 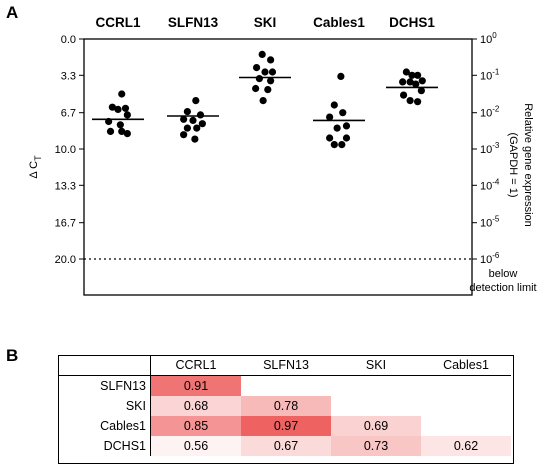 I want to click on y-tick-label: 3.3, so click(x=68, y=76).